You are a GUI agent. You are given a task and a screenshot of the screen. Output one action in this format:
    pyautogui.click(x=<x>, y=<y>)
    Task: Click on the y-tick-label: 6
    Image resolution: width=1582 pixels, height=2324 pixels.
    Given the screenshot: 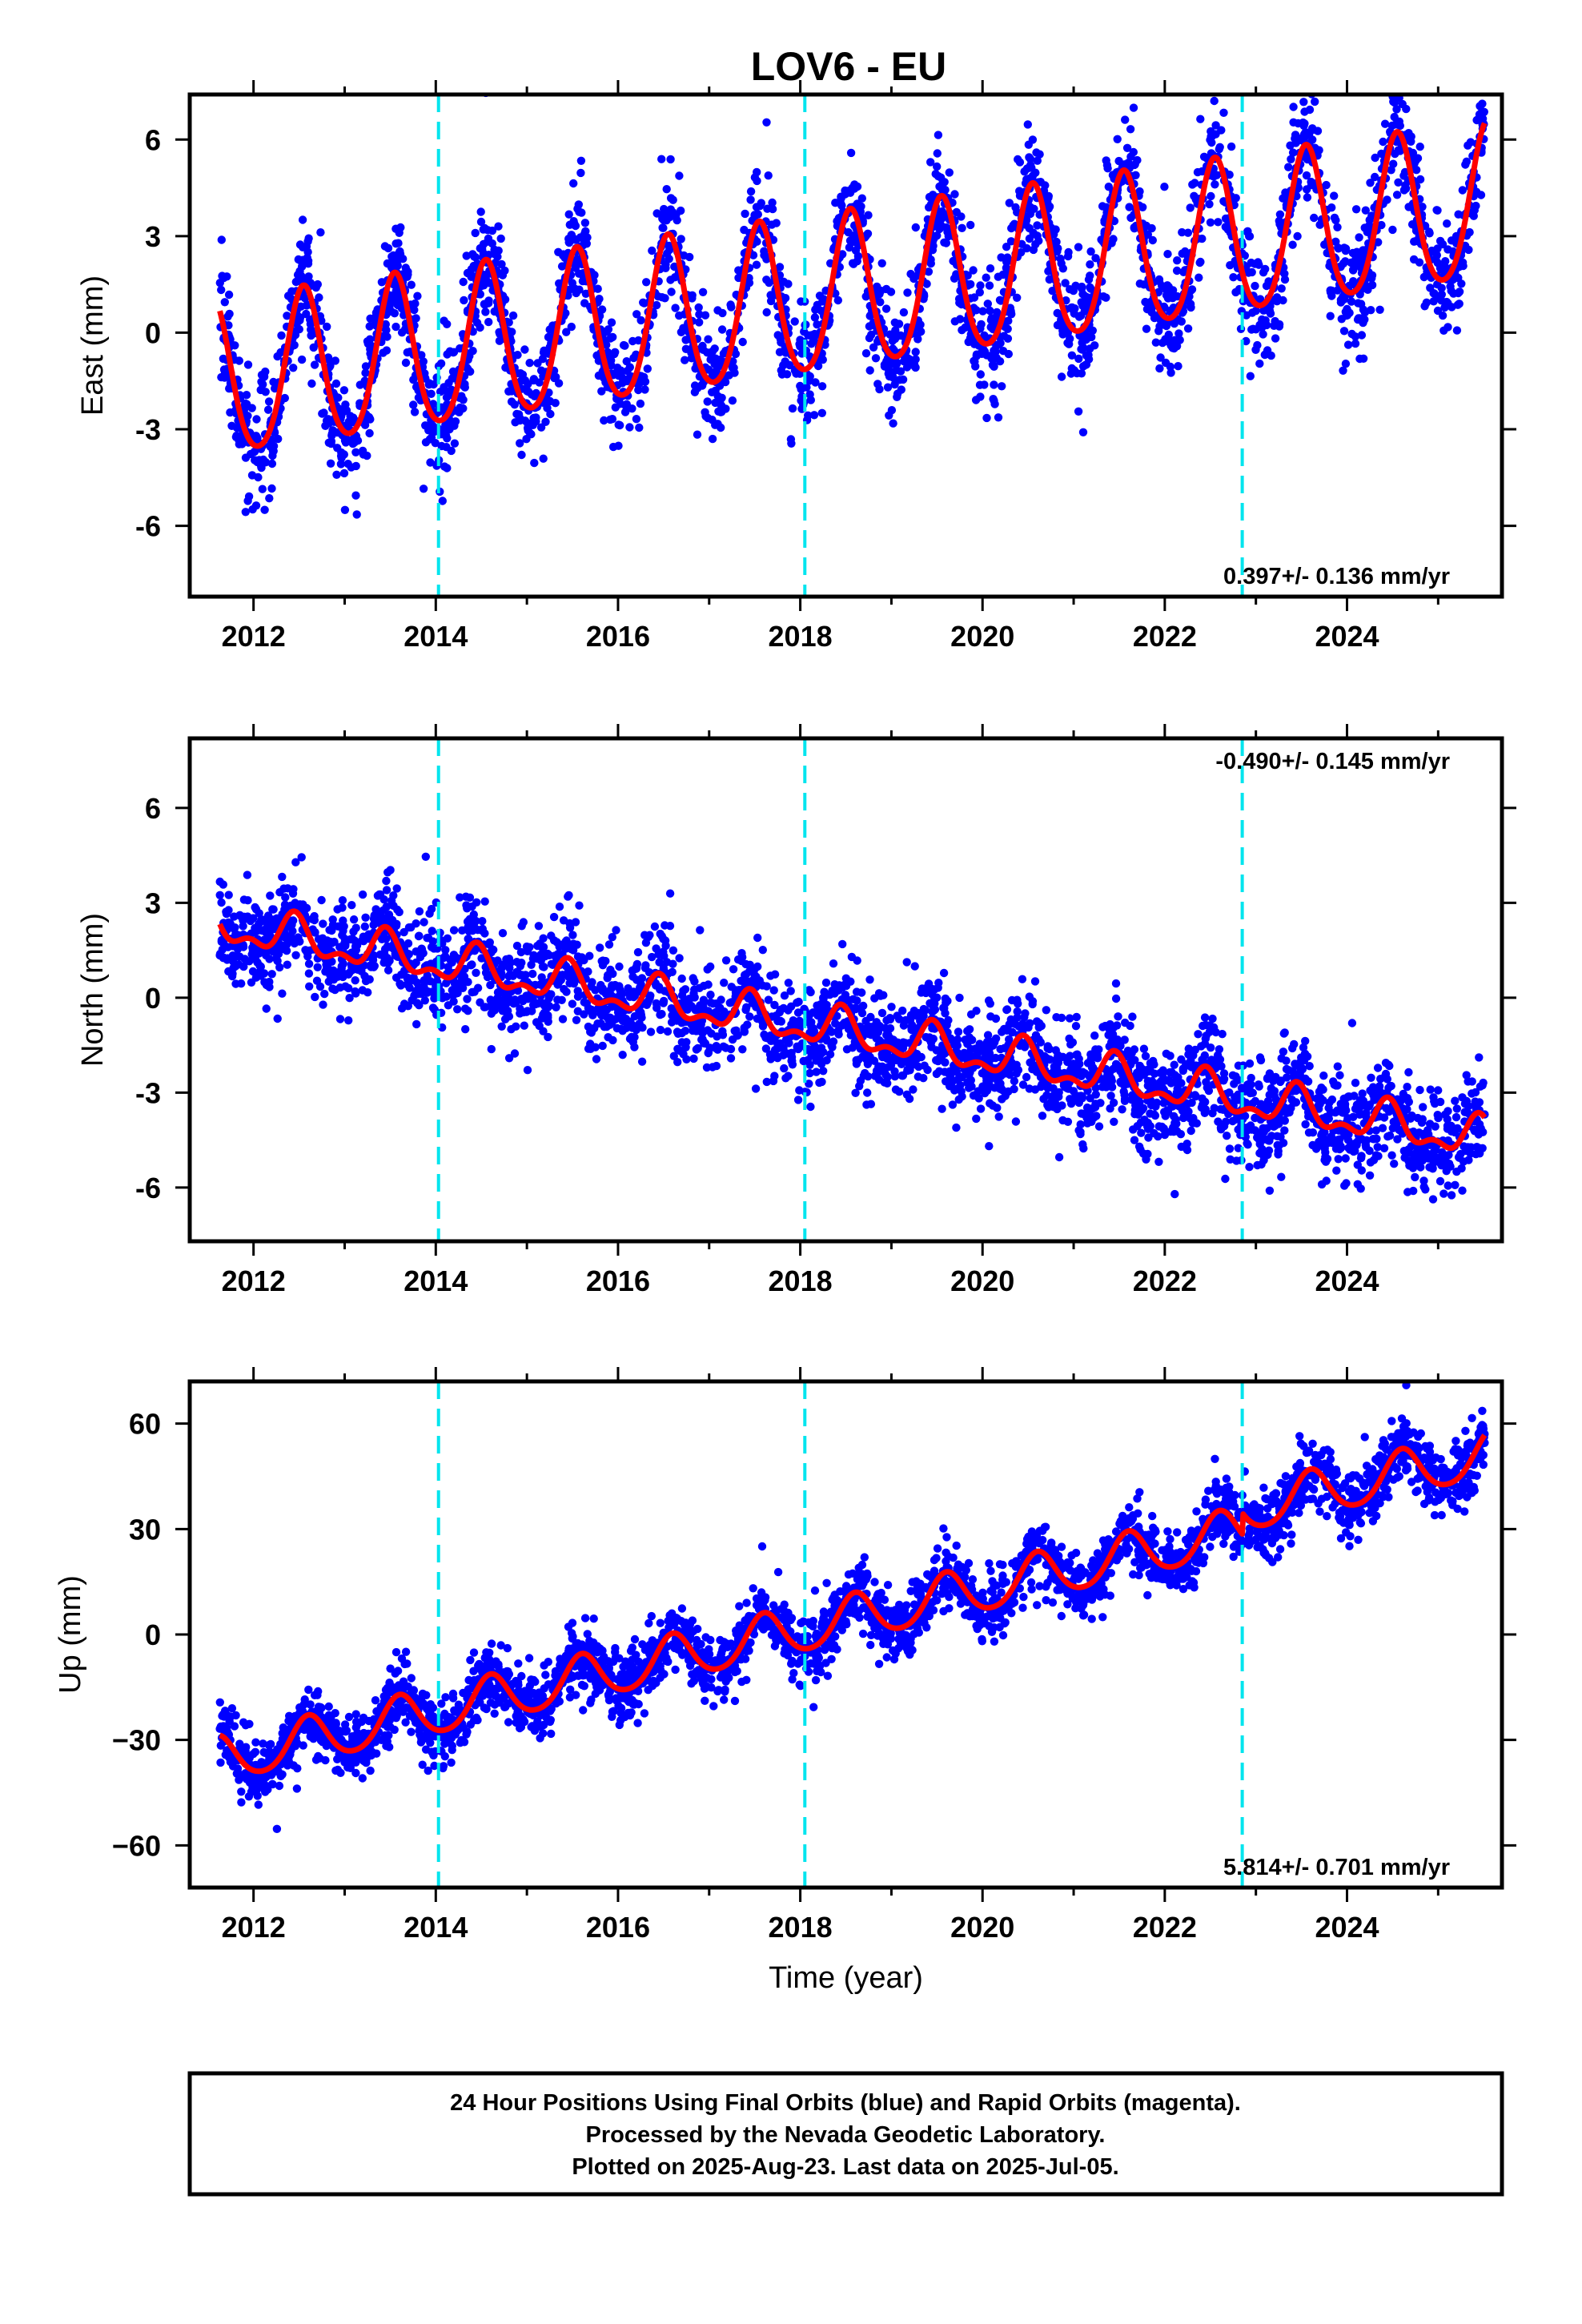 What is the action you would take?
    pyautogui.click(x=153, y=139)
    